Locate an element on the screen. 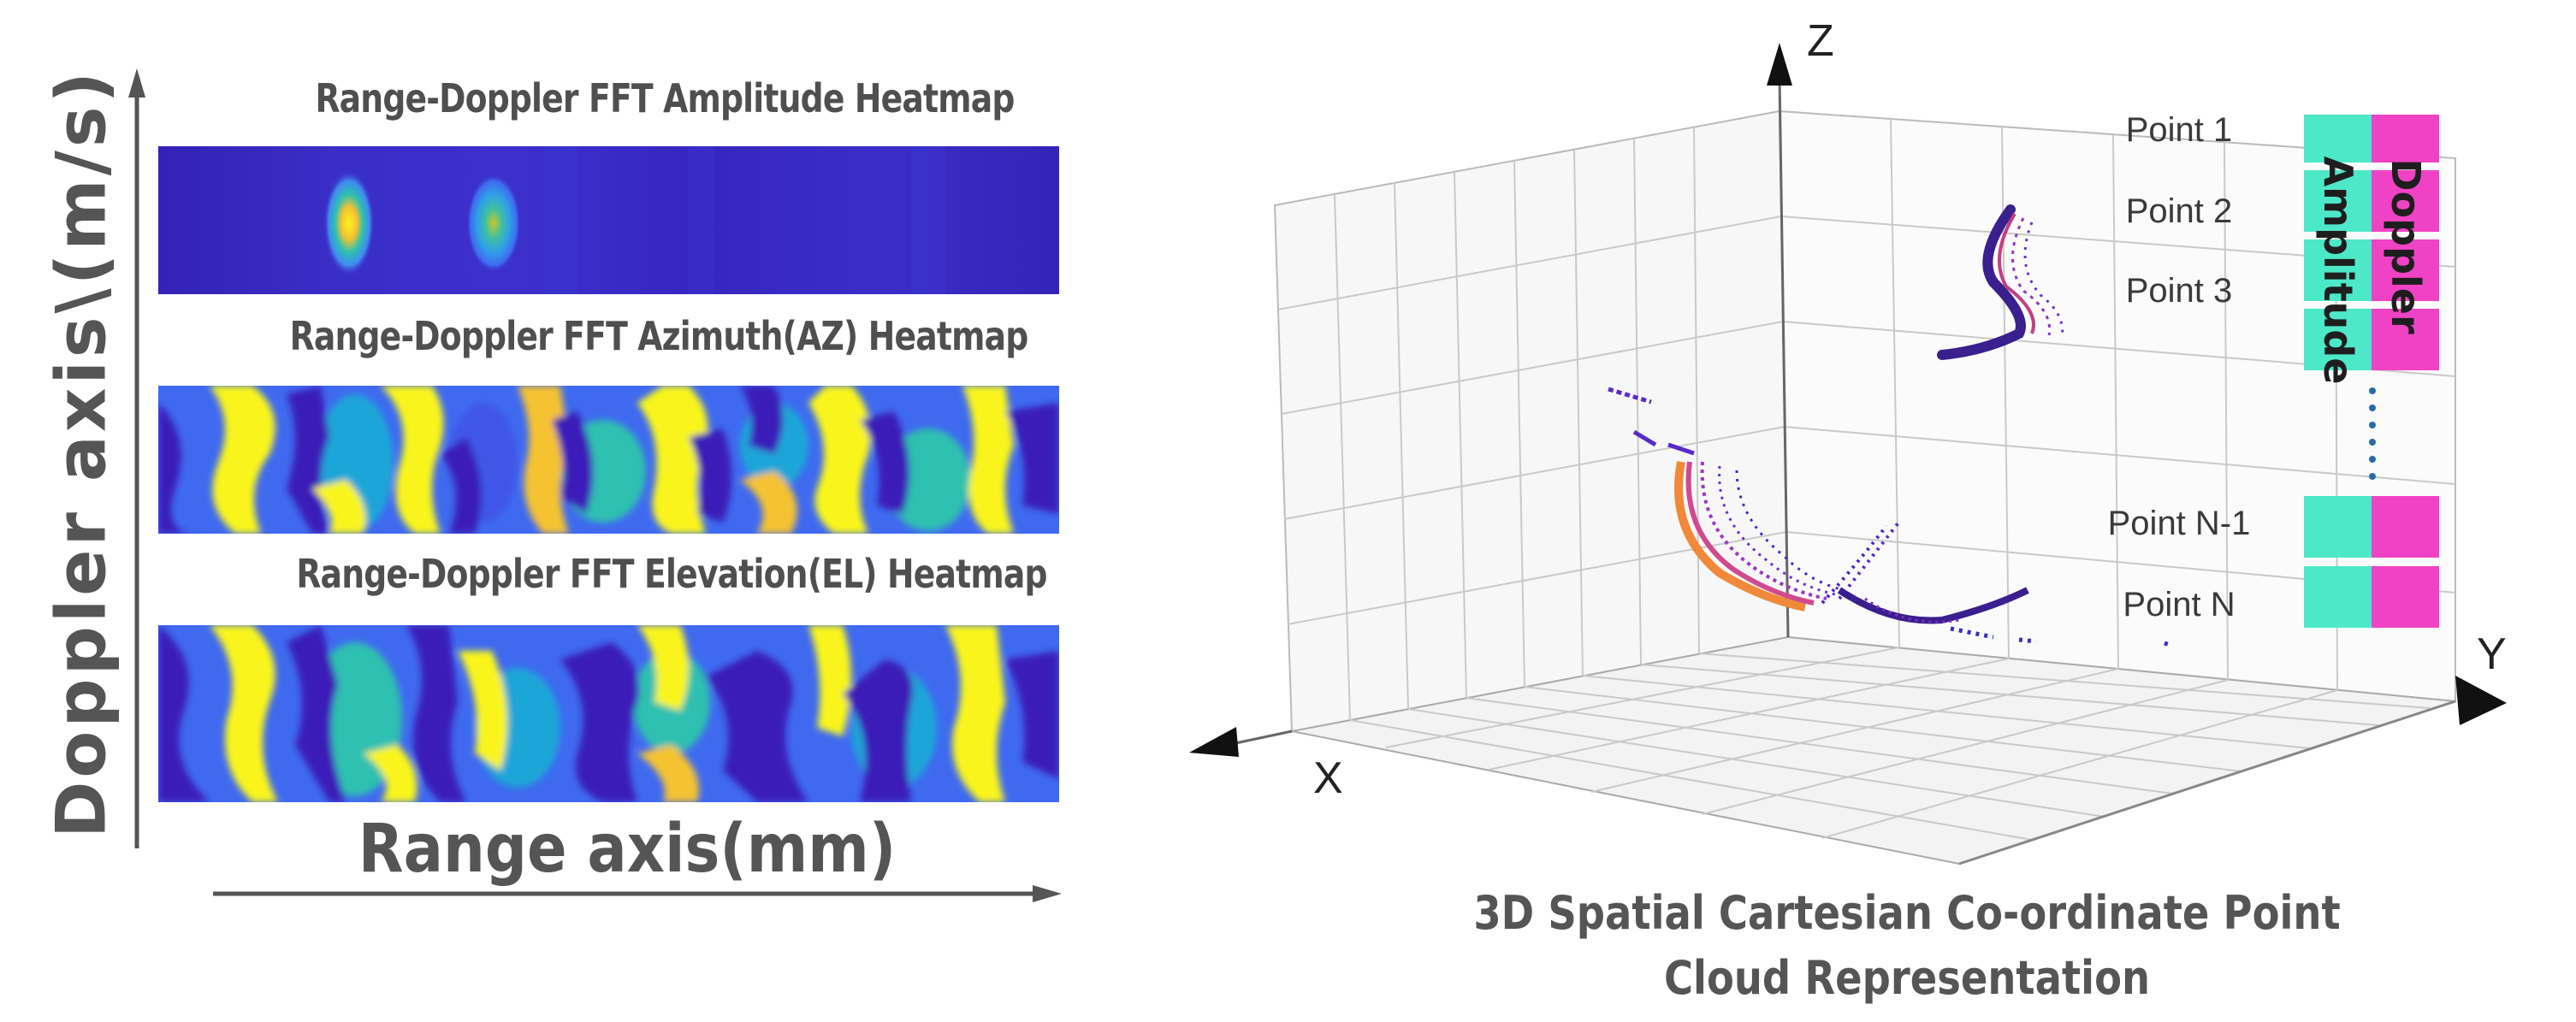 The image size is (2576, 1022). legend-row-label: Point 1 is located at coordinates (2179, 130).